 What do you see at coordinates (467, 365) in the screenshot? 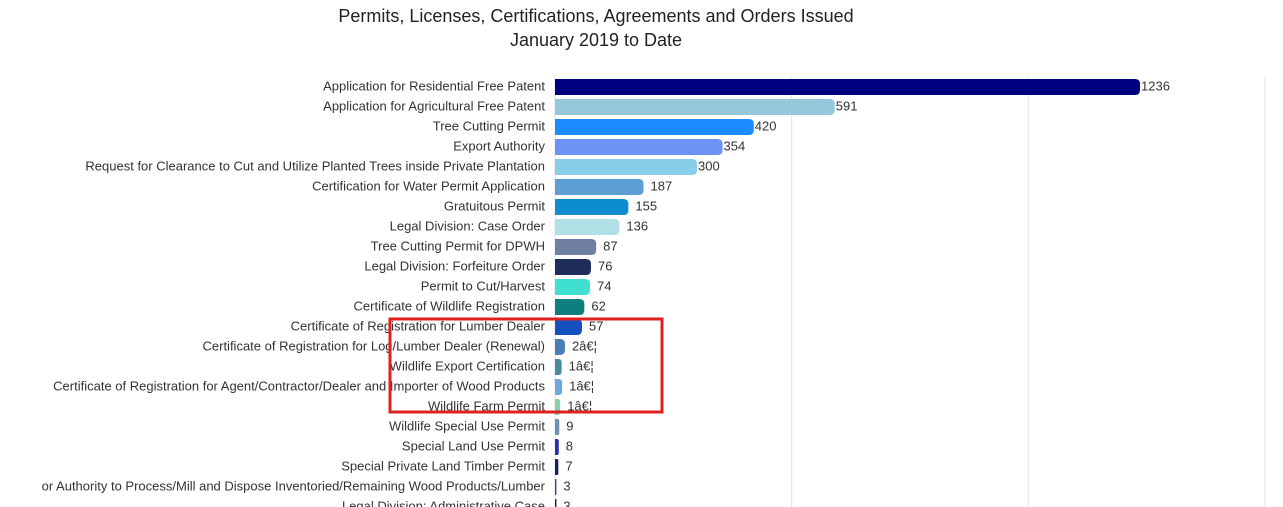
I see `category-label: Wildlife Export Certification` at bounding box center [467, 365].